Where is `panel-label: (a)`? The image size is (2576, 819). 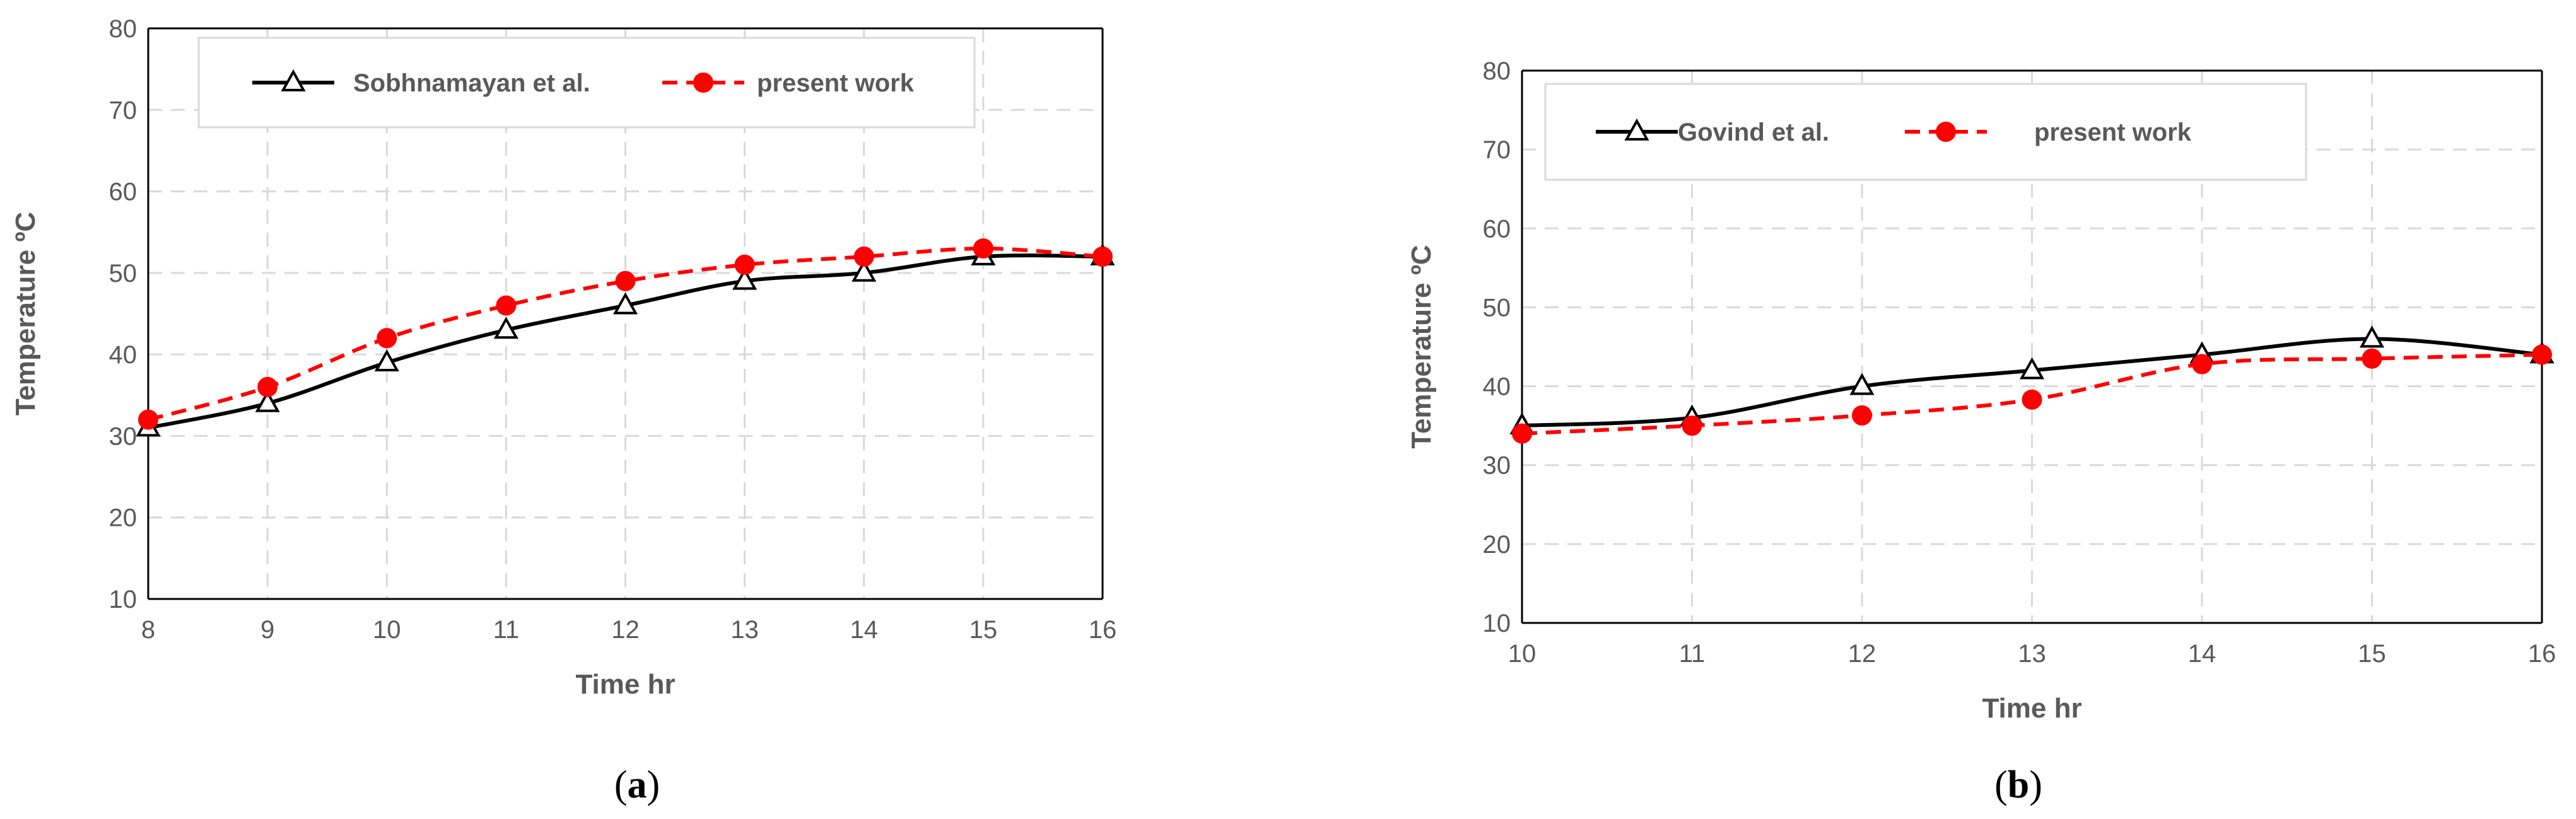
panel-label: (a) is located at coordinates (637, 785).